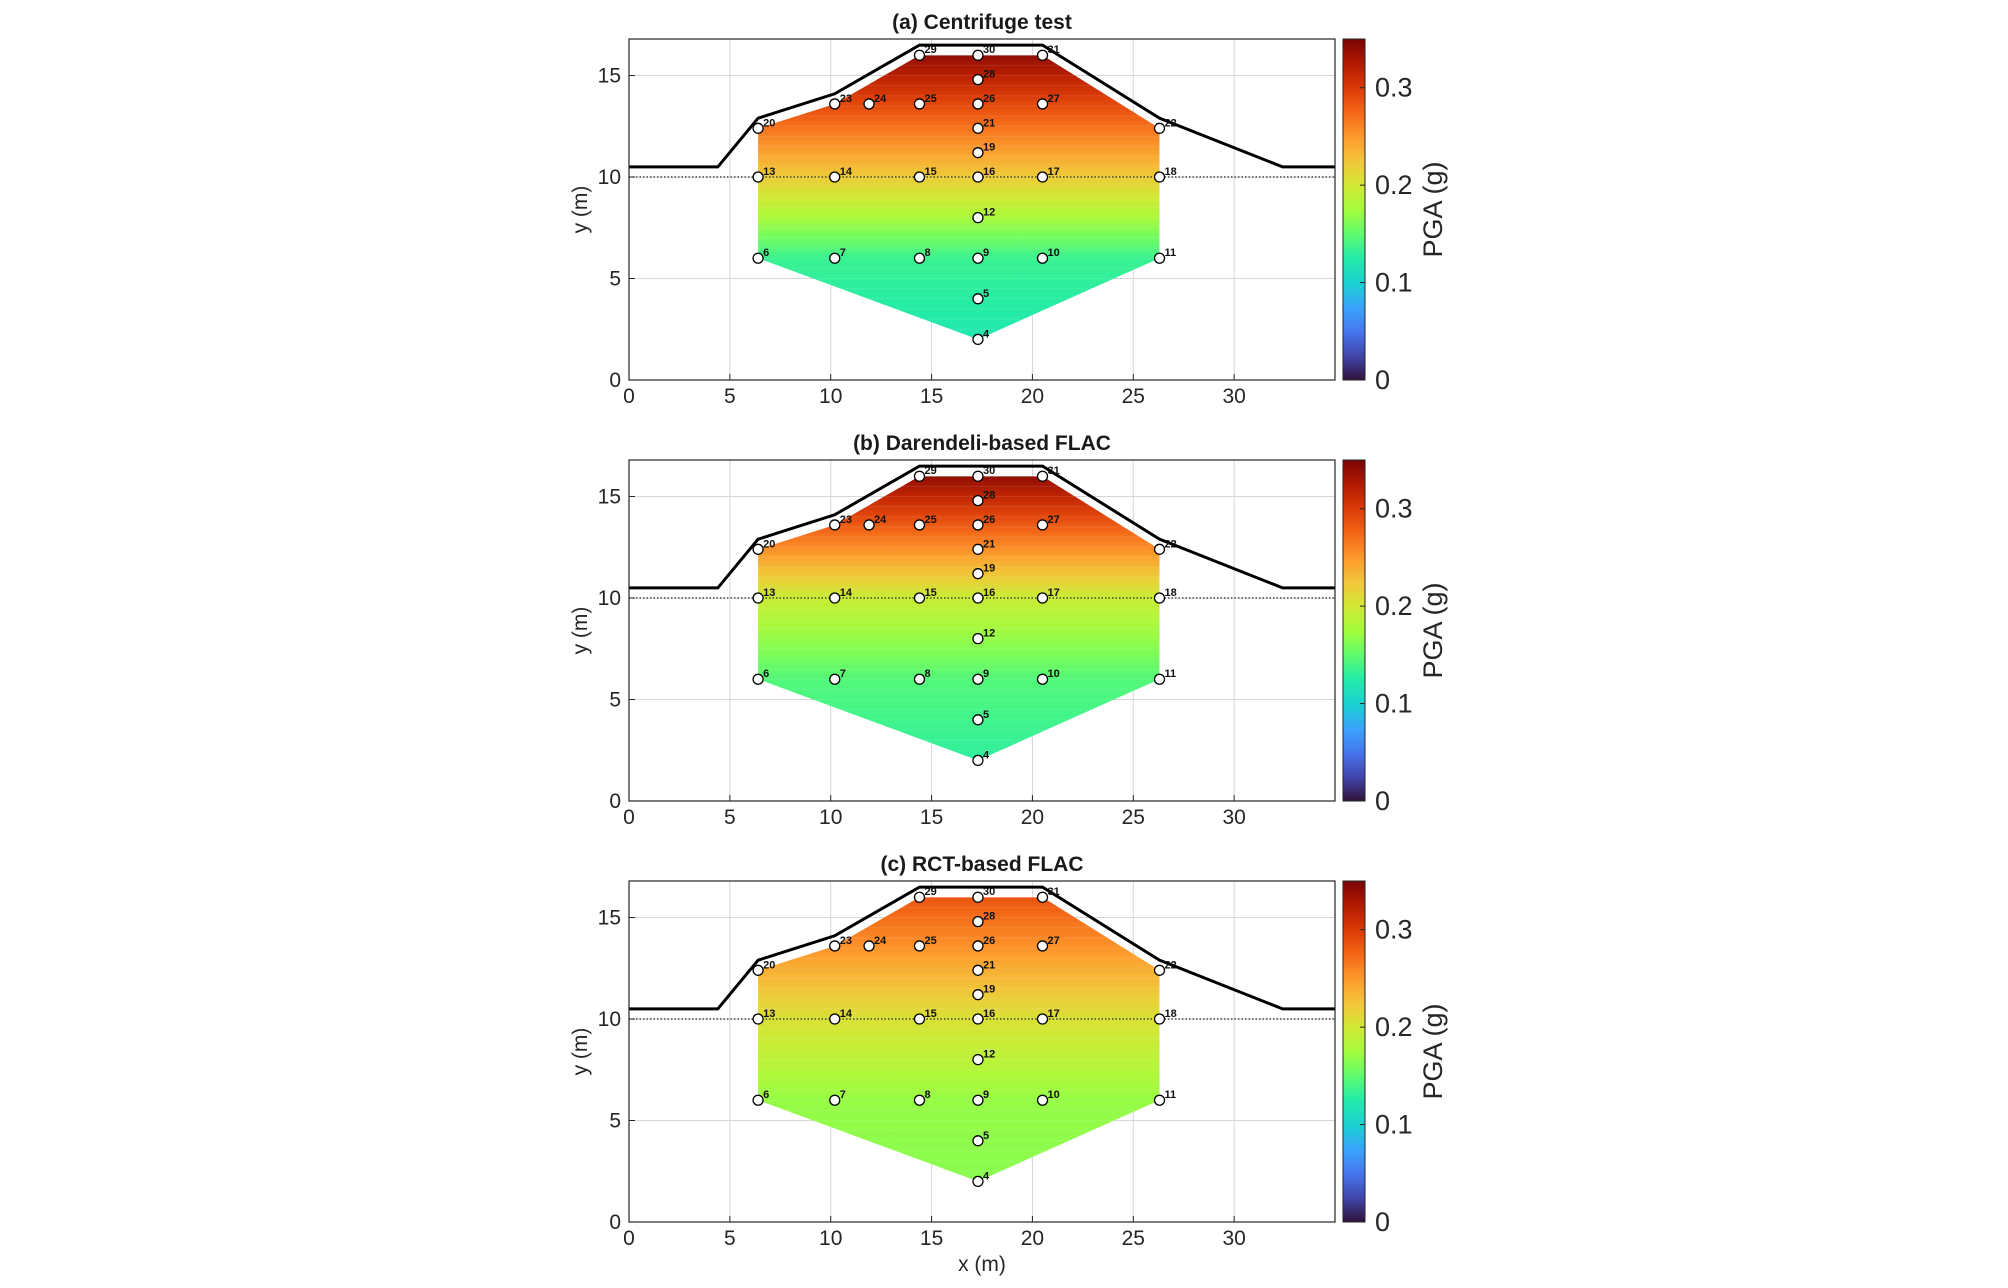  Describe the element at coordinates (615, 279) in the screenshot. I see `y-tick-label: 5` at that location.